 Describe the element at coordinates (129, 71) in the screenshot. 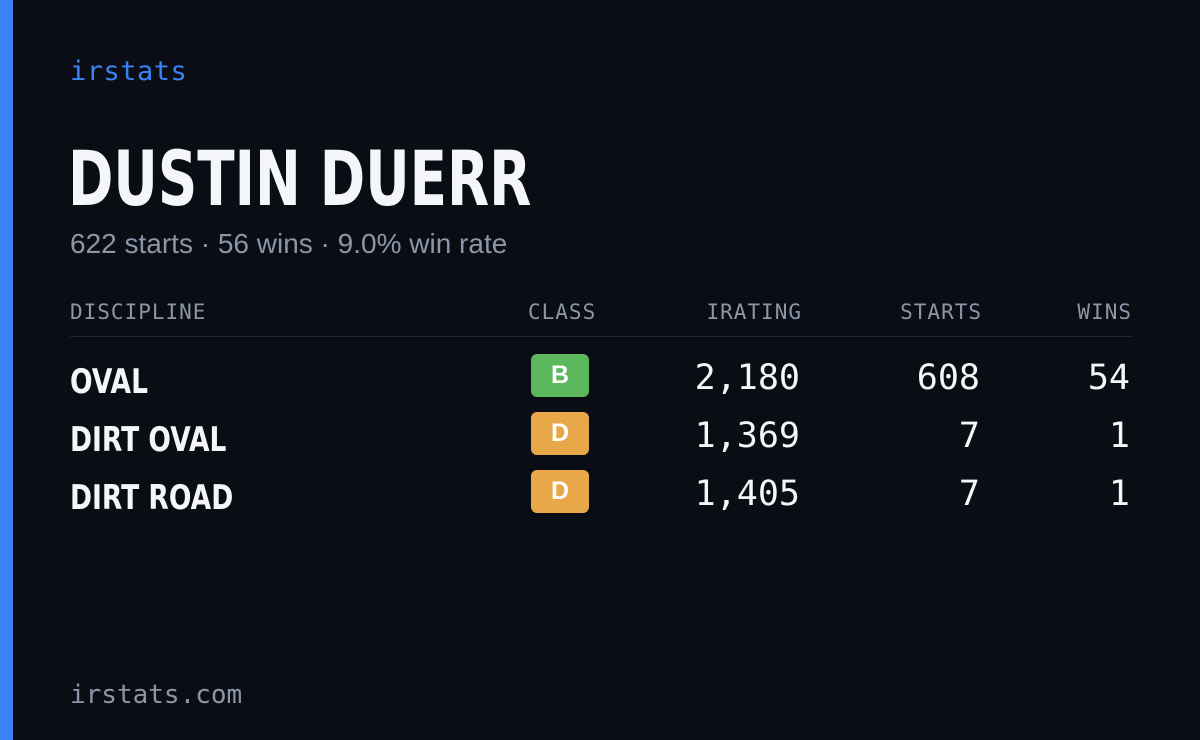

I see `brand-logo: irstats` at that location.